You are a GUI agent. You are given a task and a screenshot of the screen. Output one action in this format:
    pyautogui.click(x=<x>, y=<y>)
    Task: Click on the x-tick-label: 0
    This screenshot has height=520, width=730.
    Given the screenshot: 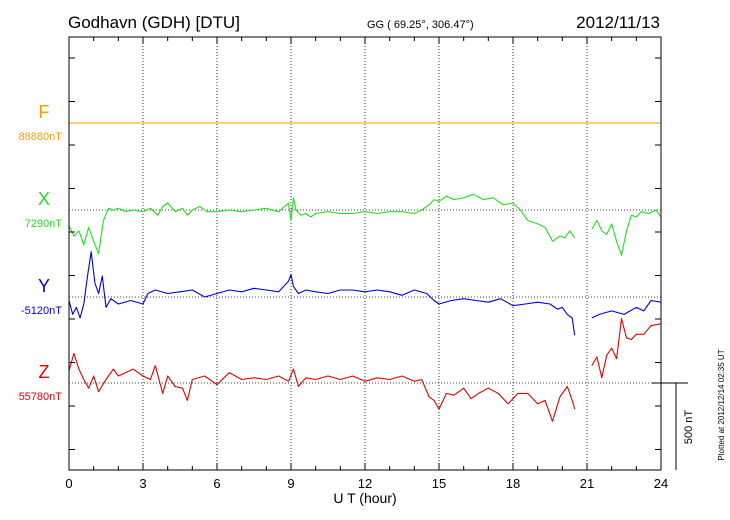 What is the action you would take?
    pyautogui.click(x=68, y=483)
    